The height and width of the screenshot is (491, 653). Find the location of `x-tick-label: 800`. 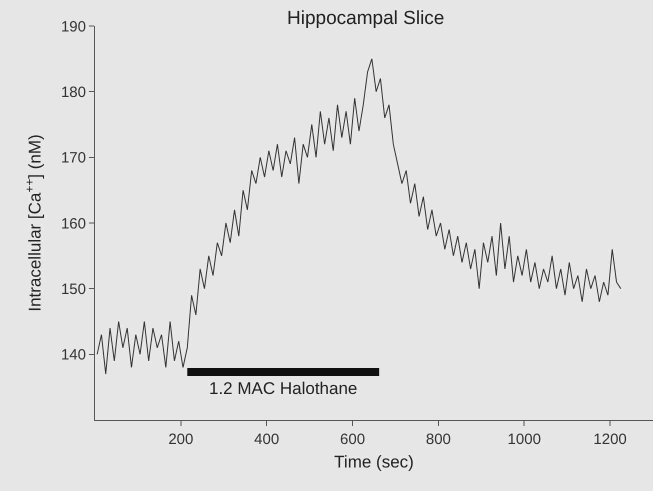

x-tick-label: 800 is located at coordinates (438, 439).